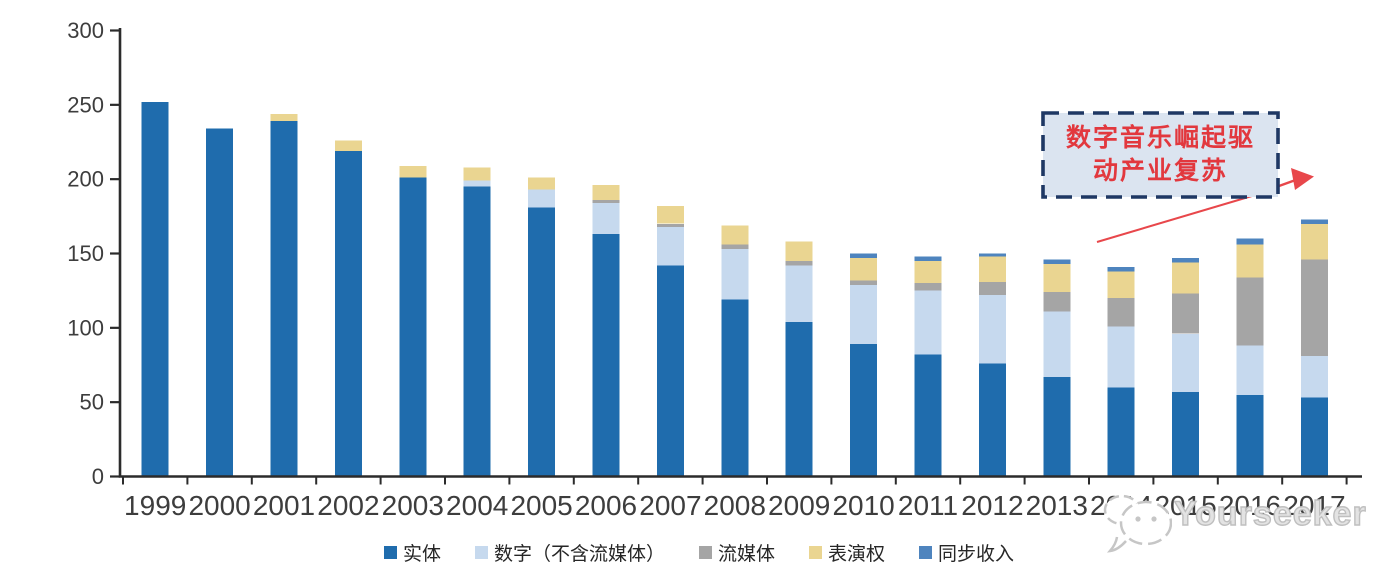 This screenshot has height=582, width=1398. What do you see at coordinates (928, 505) in the screenshot?
I see `x-axis-label: 2011` at bounding box center [928, 505].